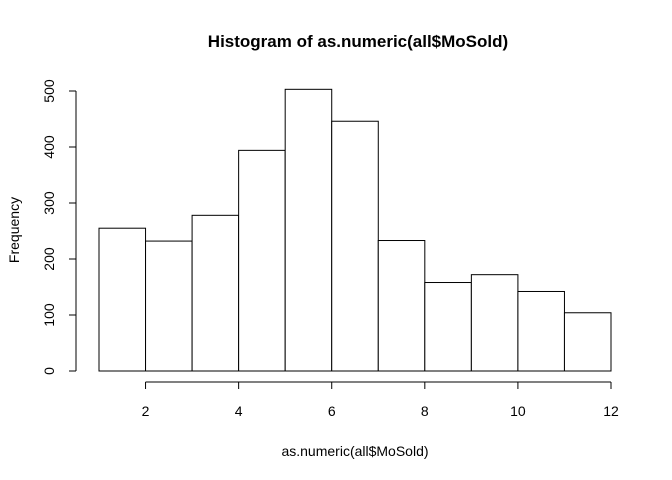  What do you see at coordinates (611, 411) in the screenshot?
I see `x-tick-label: 12` at bounding box center [611, 411].